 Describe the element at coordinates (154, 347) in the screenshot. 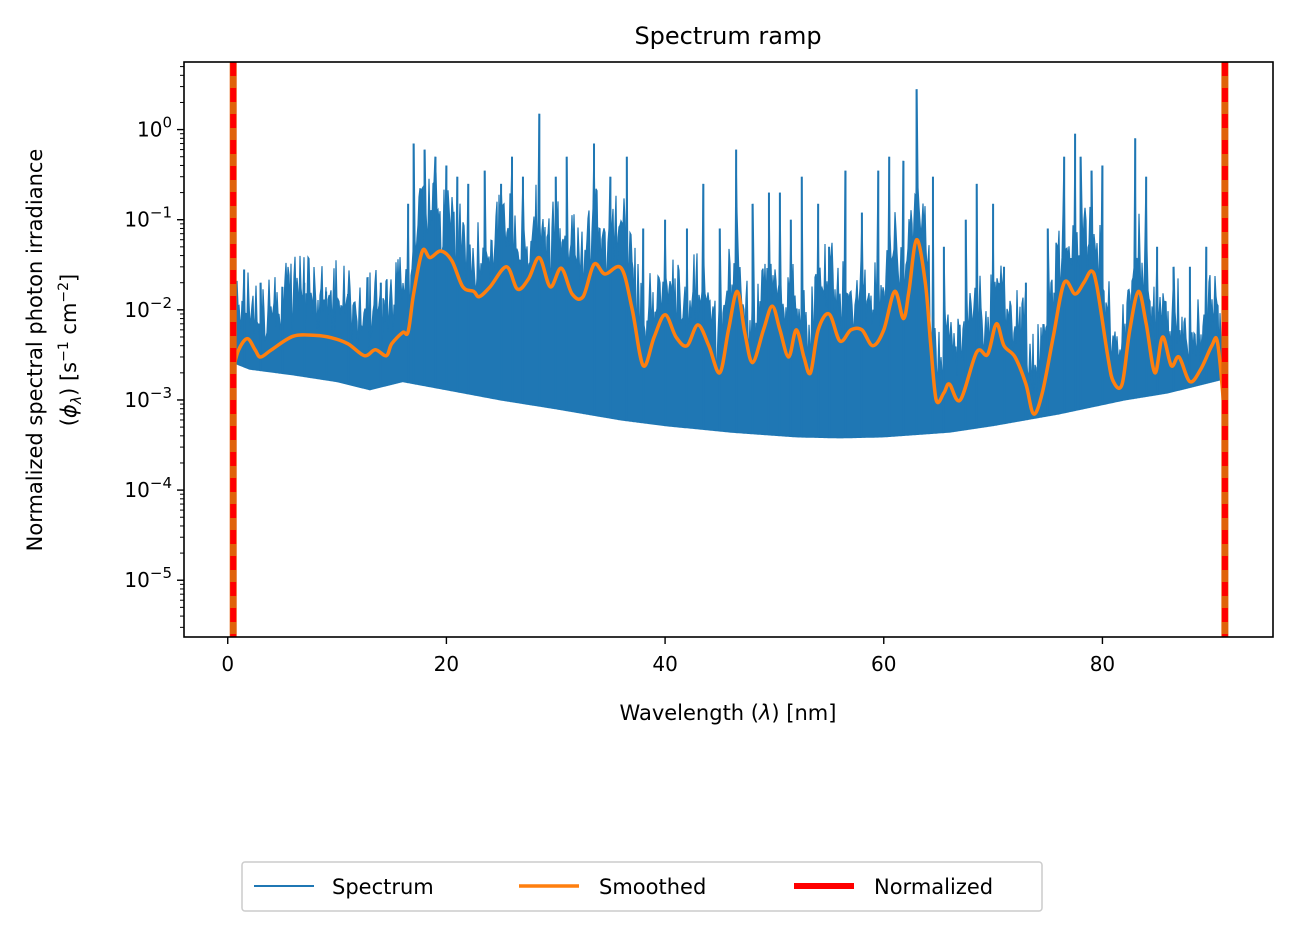

I see `y-axis: 10⁻⁵ 10⁻⁴ 10⁻³ 10⁻² 10⁻¹ 10⁰` at that location.